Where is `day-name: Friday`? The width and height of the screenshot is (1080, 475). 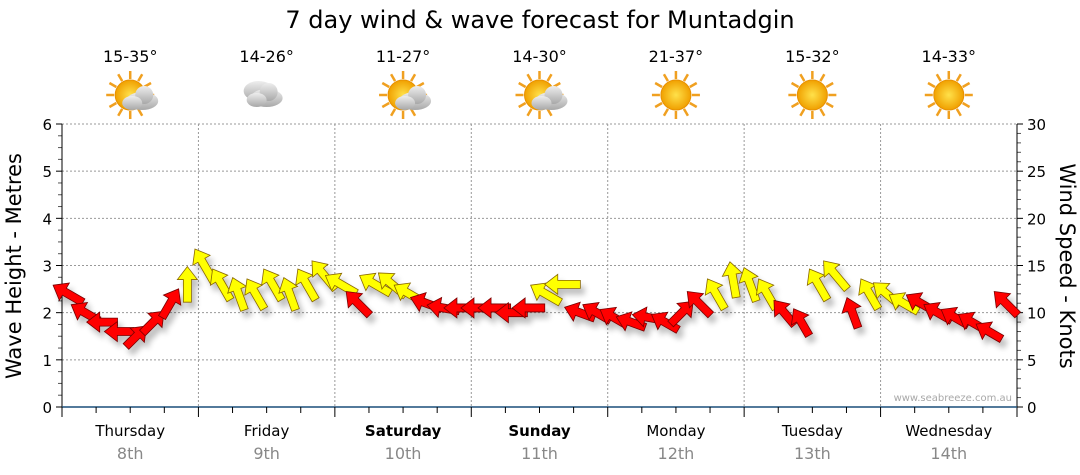
day-name: Friday is located at coordinates (267, 431).